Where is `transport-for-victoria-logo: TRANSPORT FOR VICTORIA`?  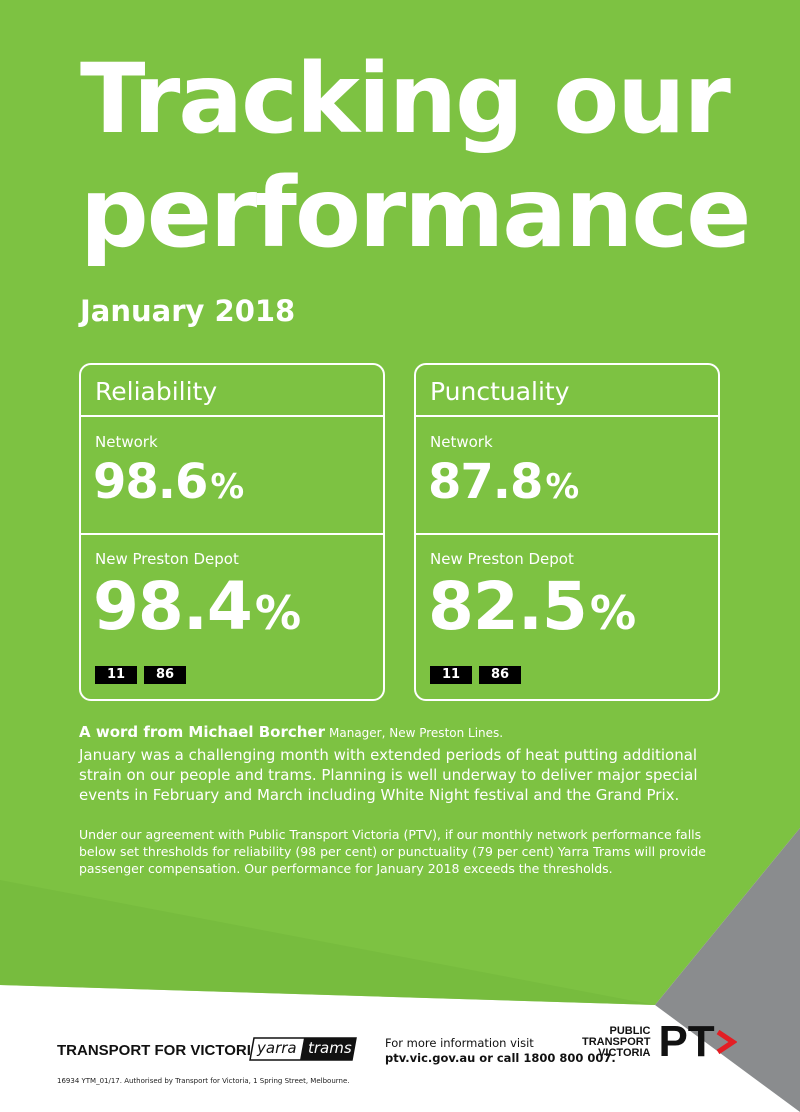 transport-for-victoria-logo: TRANSPORT FOR VICTORIA is located at coordinates (159, 1050).